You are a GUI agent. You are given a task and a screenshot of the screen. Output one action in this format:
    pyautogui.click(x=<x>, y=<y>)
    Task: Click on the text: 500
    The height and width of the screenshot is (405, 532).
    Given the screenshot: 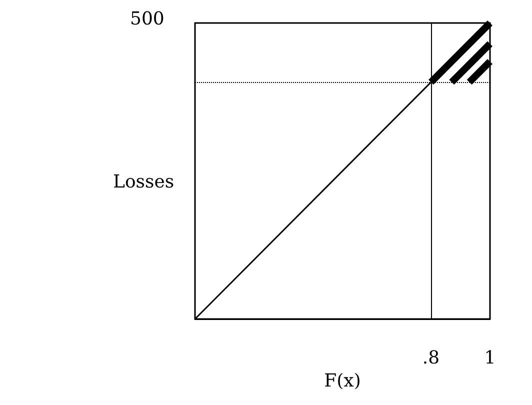 What is the action you would take?
    pyautogui.click(x=147, y=19)
    